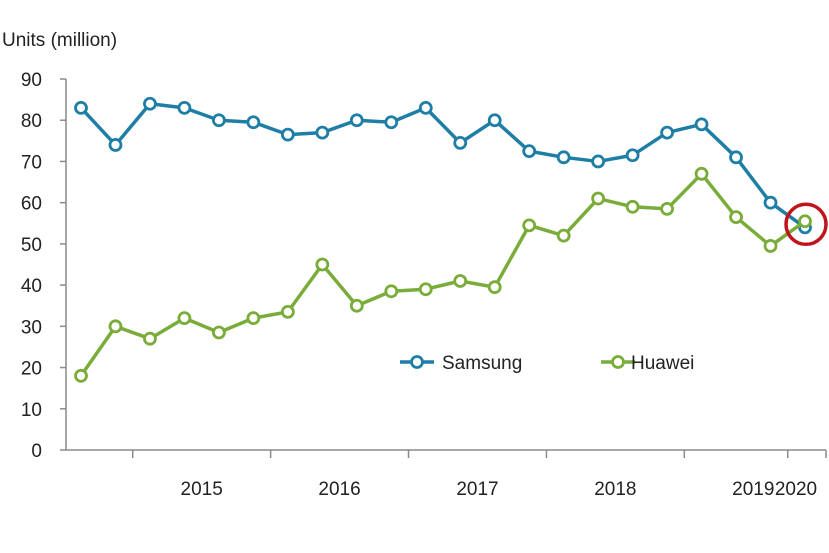 The image size is (829, 553). Describe the element at coordinates (31, 80) in the screenshot. I see `y-tick-label: 90` at that location.